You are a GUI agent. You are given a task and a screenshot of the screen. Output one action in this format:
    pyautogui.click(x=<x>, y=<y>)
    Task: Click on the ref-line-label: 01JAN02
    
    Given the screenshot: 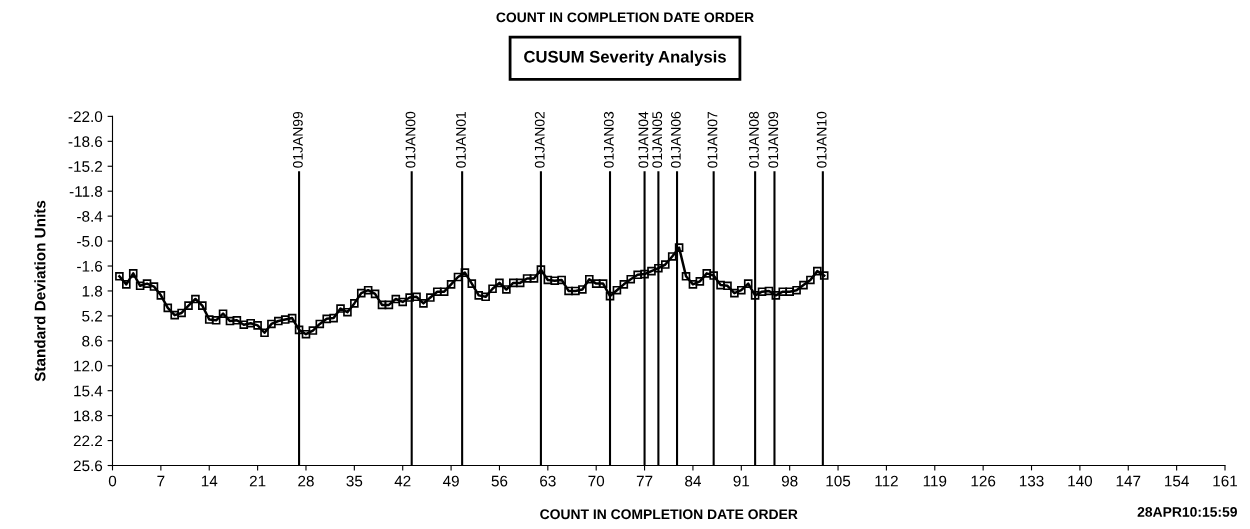 What is the action you would take?
    pyautogui.click(x=539, y=139)
    